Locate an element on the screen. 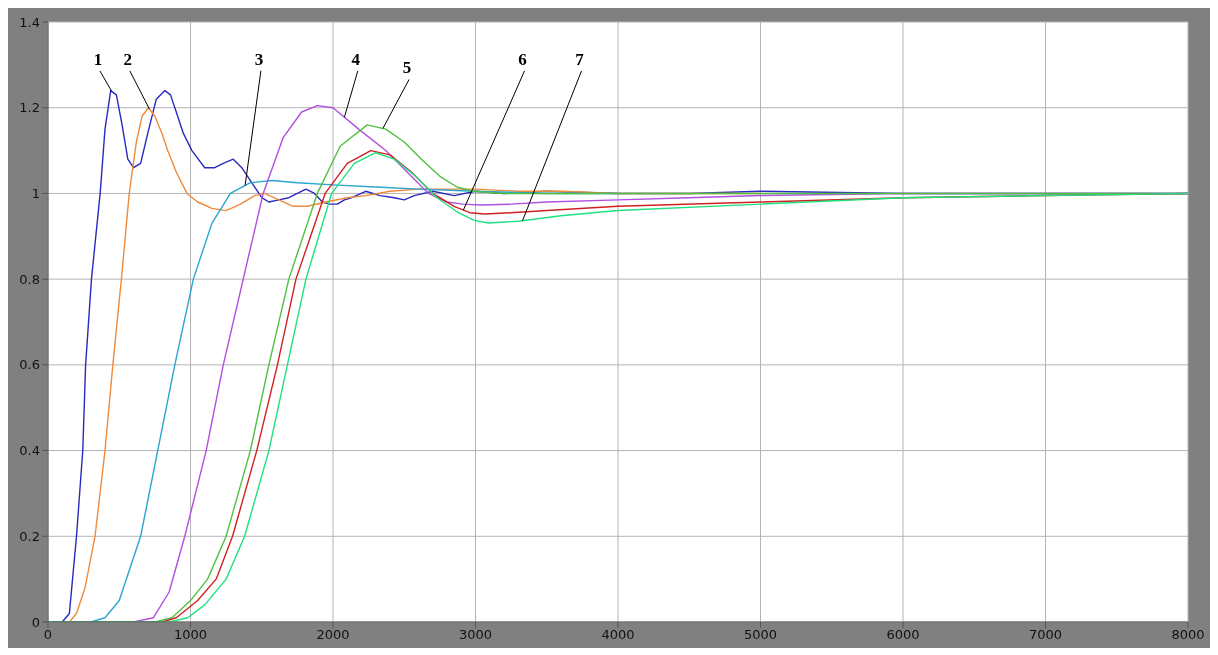 The width and height of the screenshot is (1218, 655). y-tick-label: 0.8 is located at coordinates (29, 279).